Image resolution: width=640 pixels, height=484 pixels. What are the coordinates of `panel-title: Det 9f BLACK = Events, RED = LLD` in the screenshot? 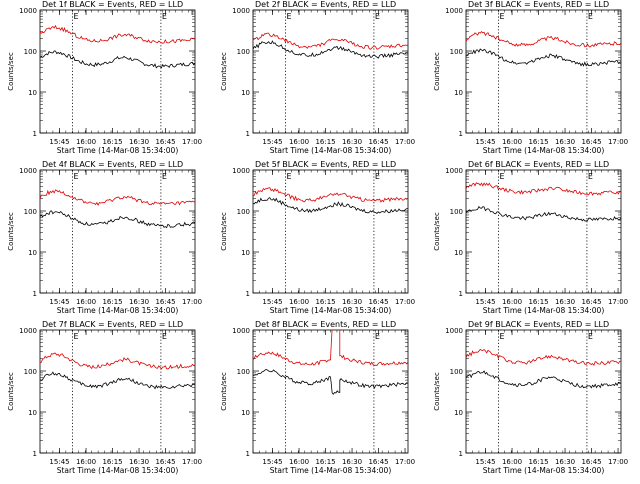 It's located at (538, 324).